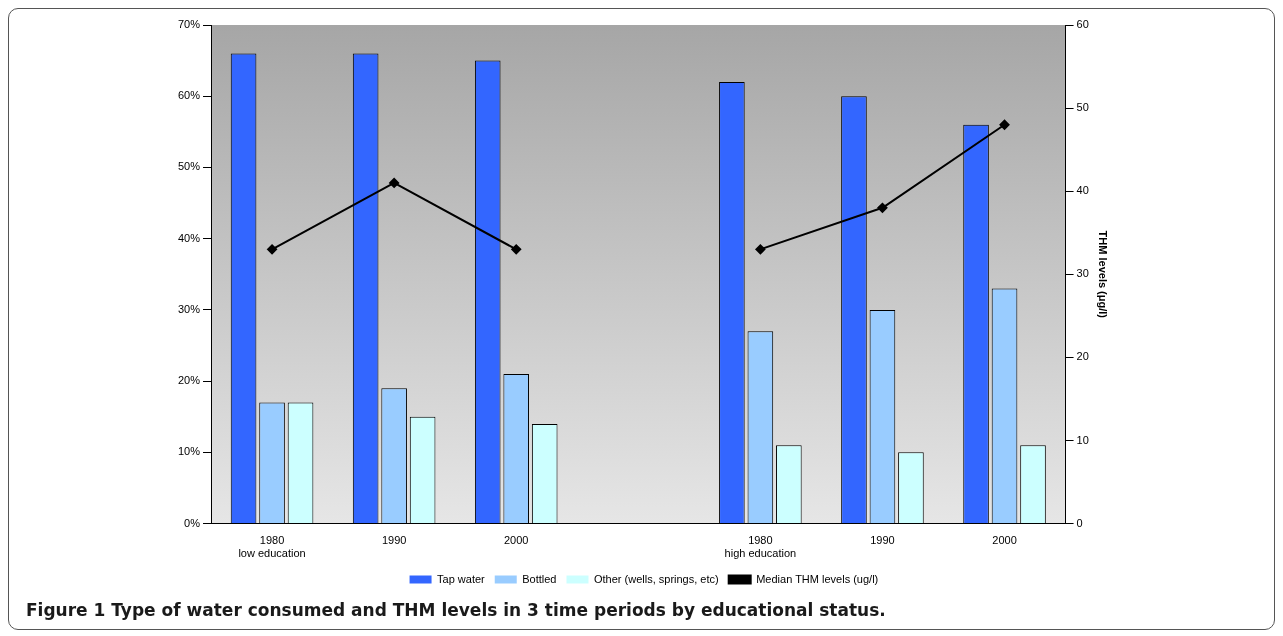  I want to click on y2-tick-label: 50, so click(1082, 107).